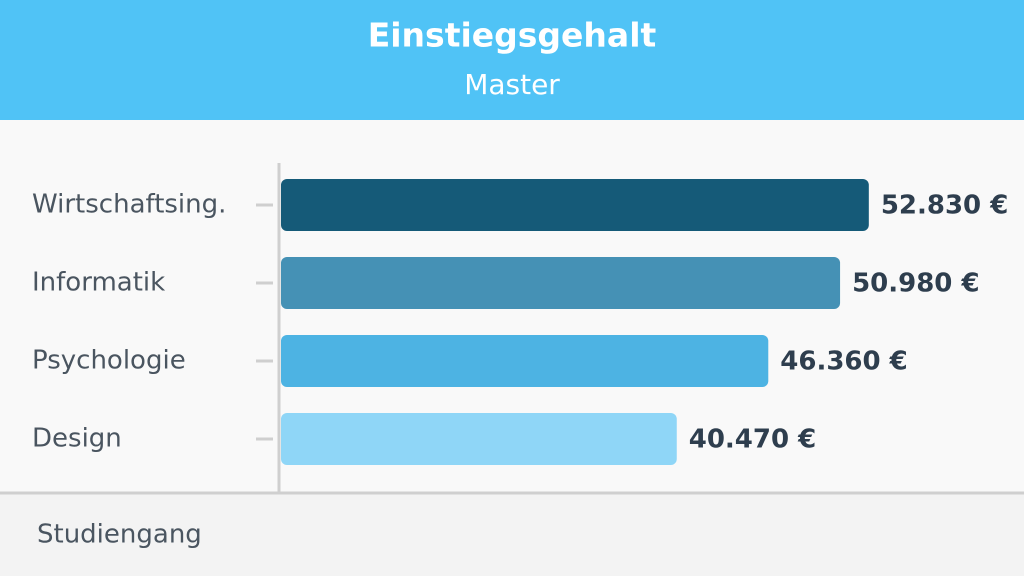 This screenshot has height=576, width=1024. Describe the element at coordinates (77, 439) in the screenshot. I see `category-label: Design` at that location.